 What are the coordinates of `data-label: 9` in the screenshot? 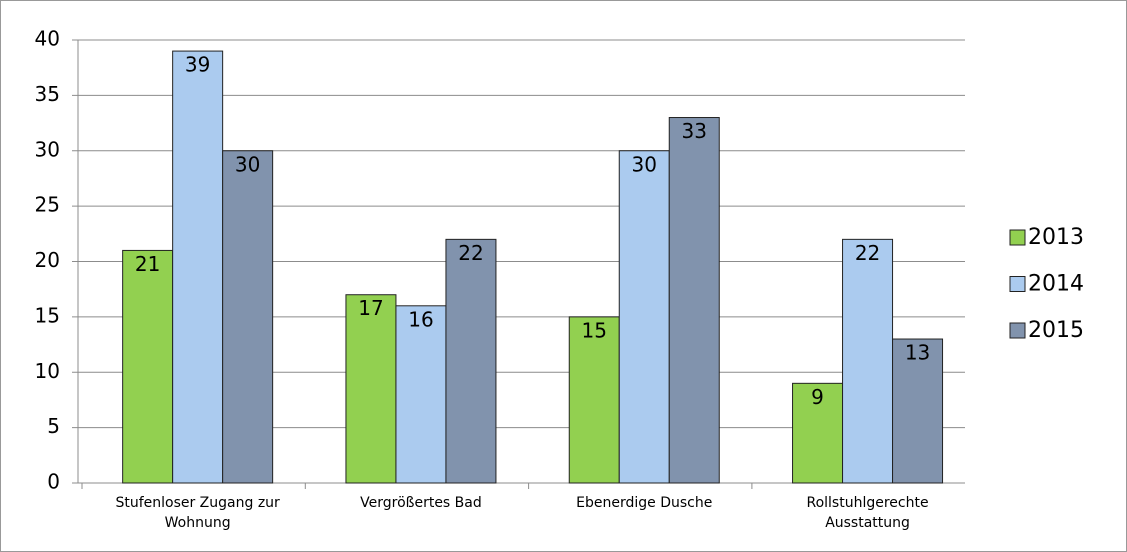 It's located at (817, 397).